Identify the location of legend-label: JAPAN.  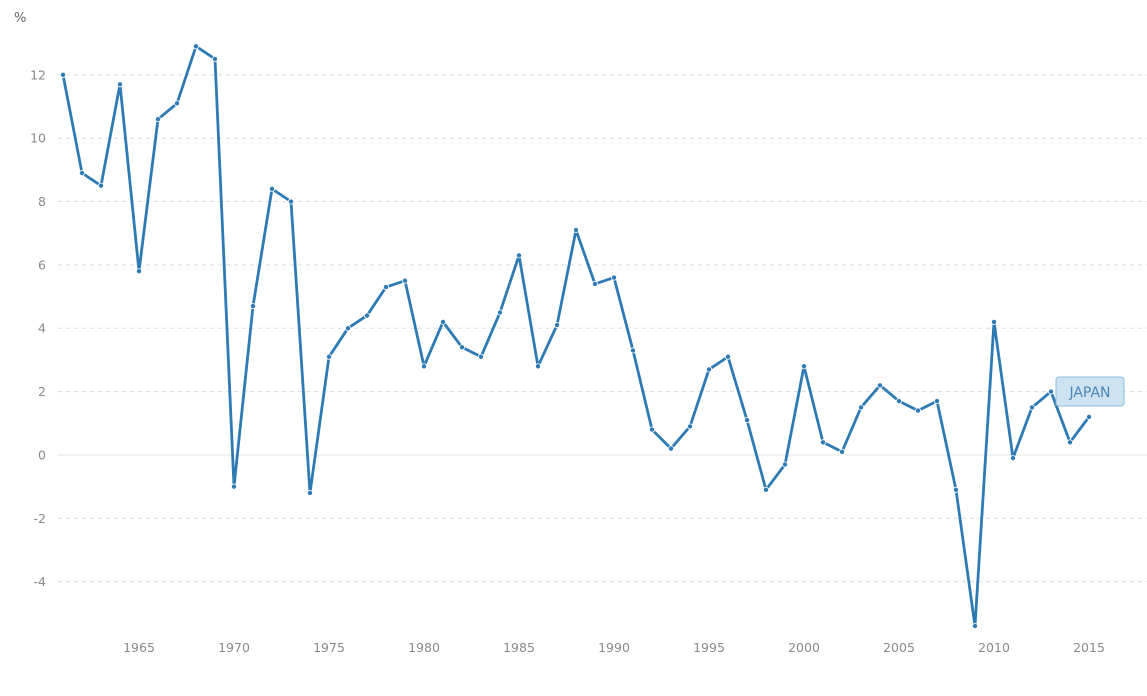
(1089, 393).